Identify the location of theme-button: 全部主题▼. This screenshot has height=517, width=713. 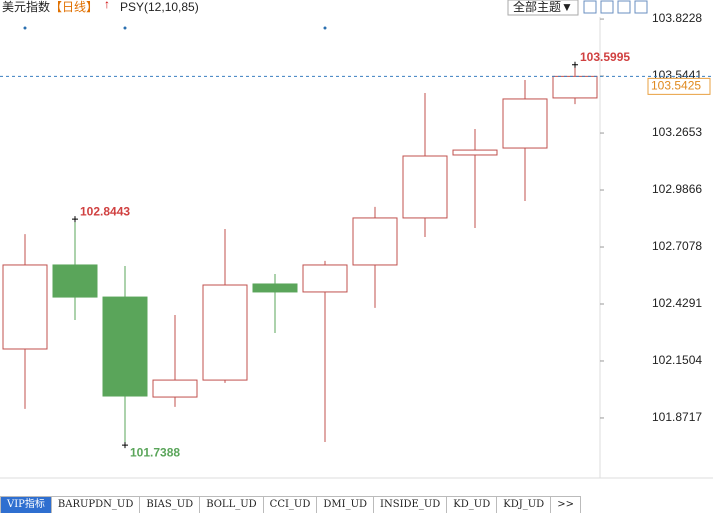
(543, 7).